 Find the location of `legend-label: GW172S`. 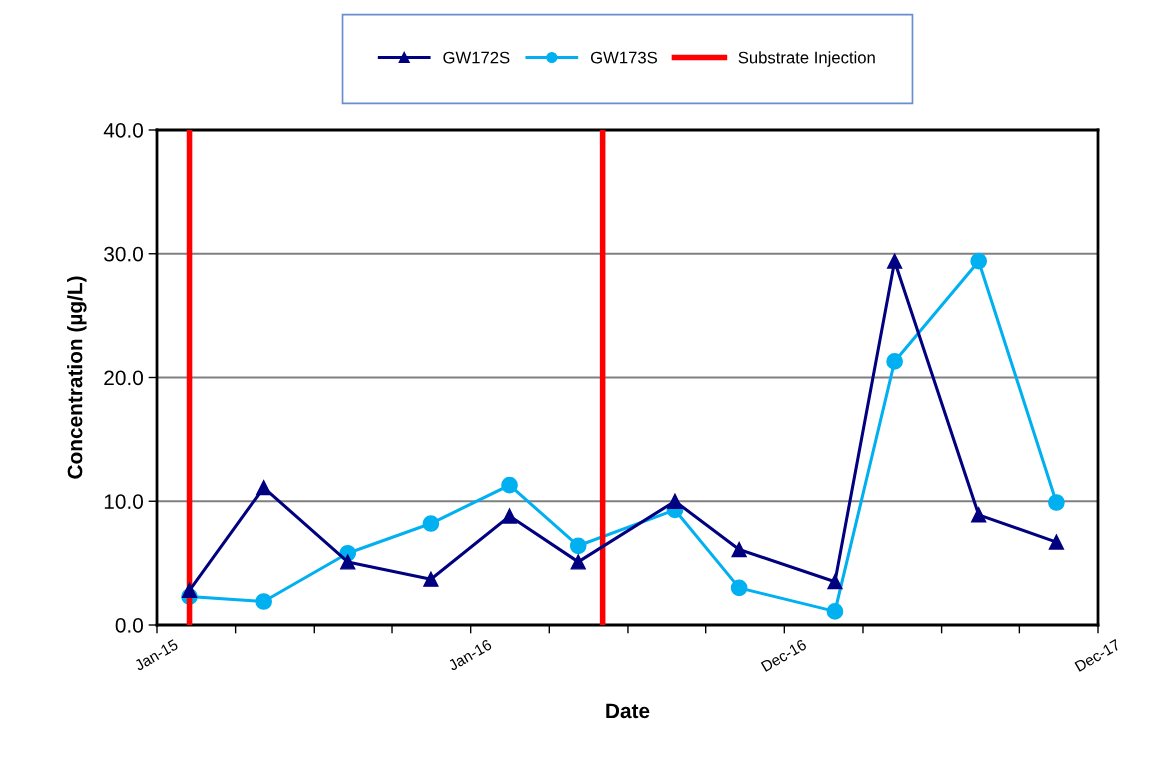

legend-label: GW172S is located at coordinates (476, 57).